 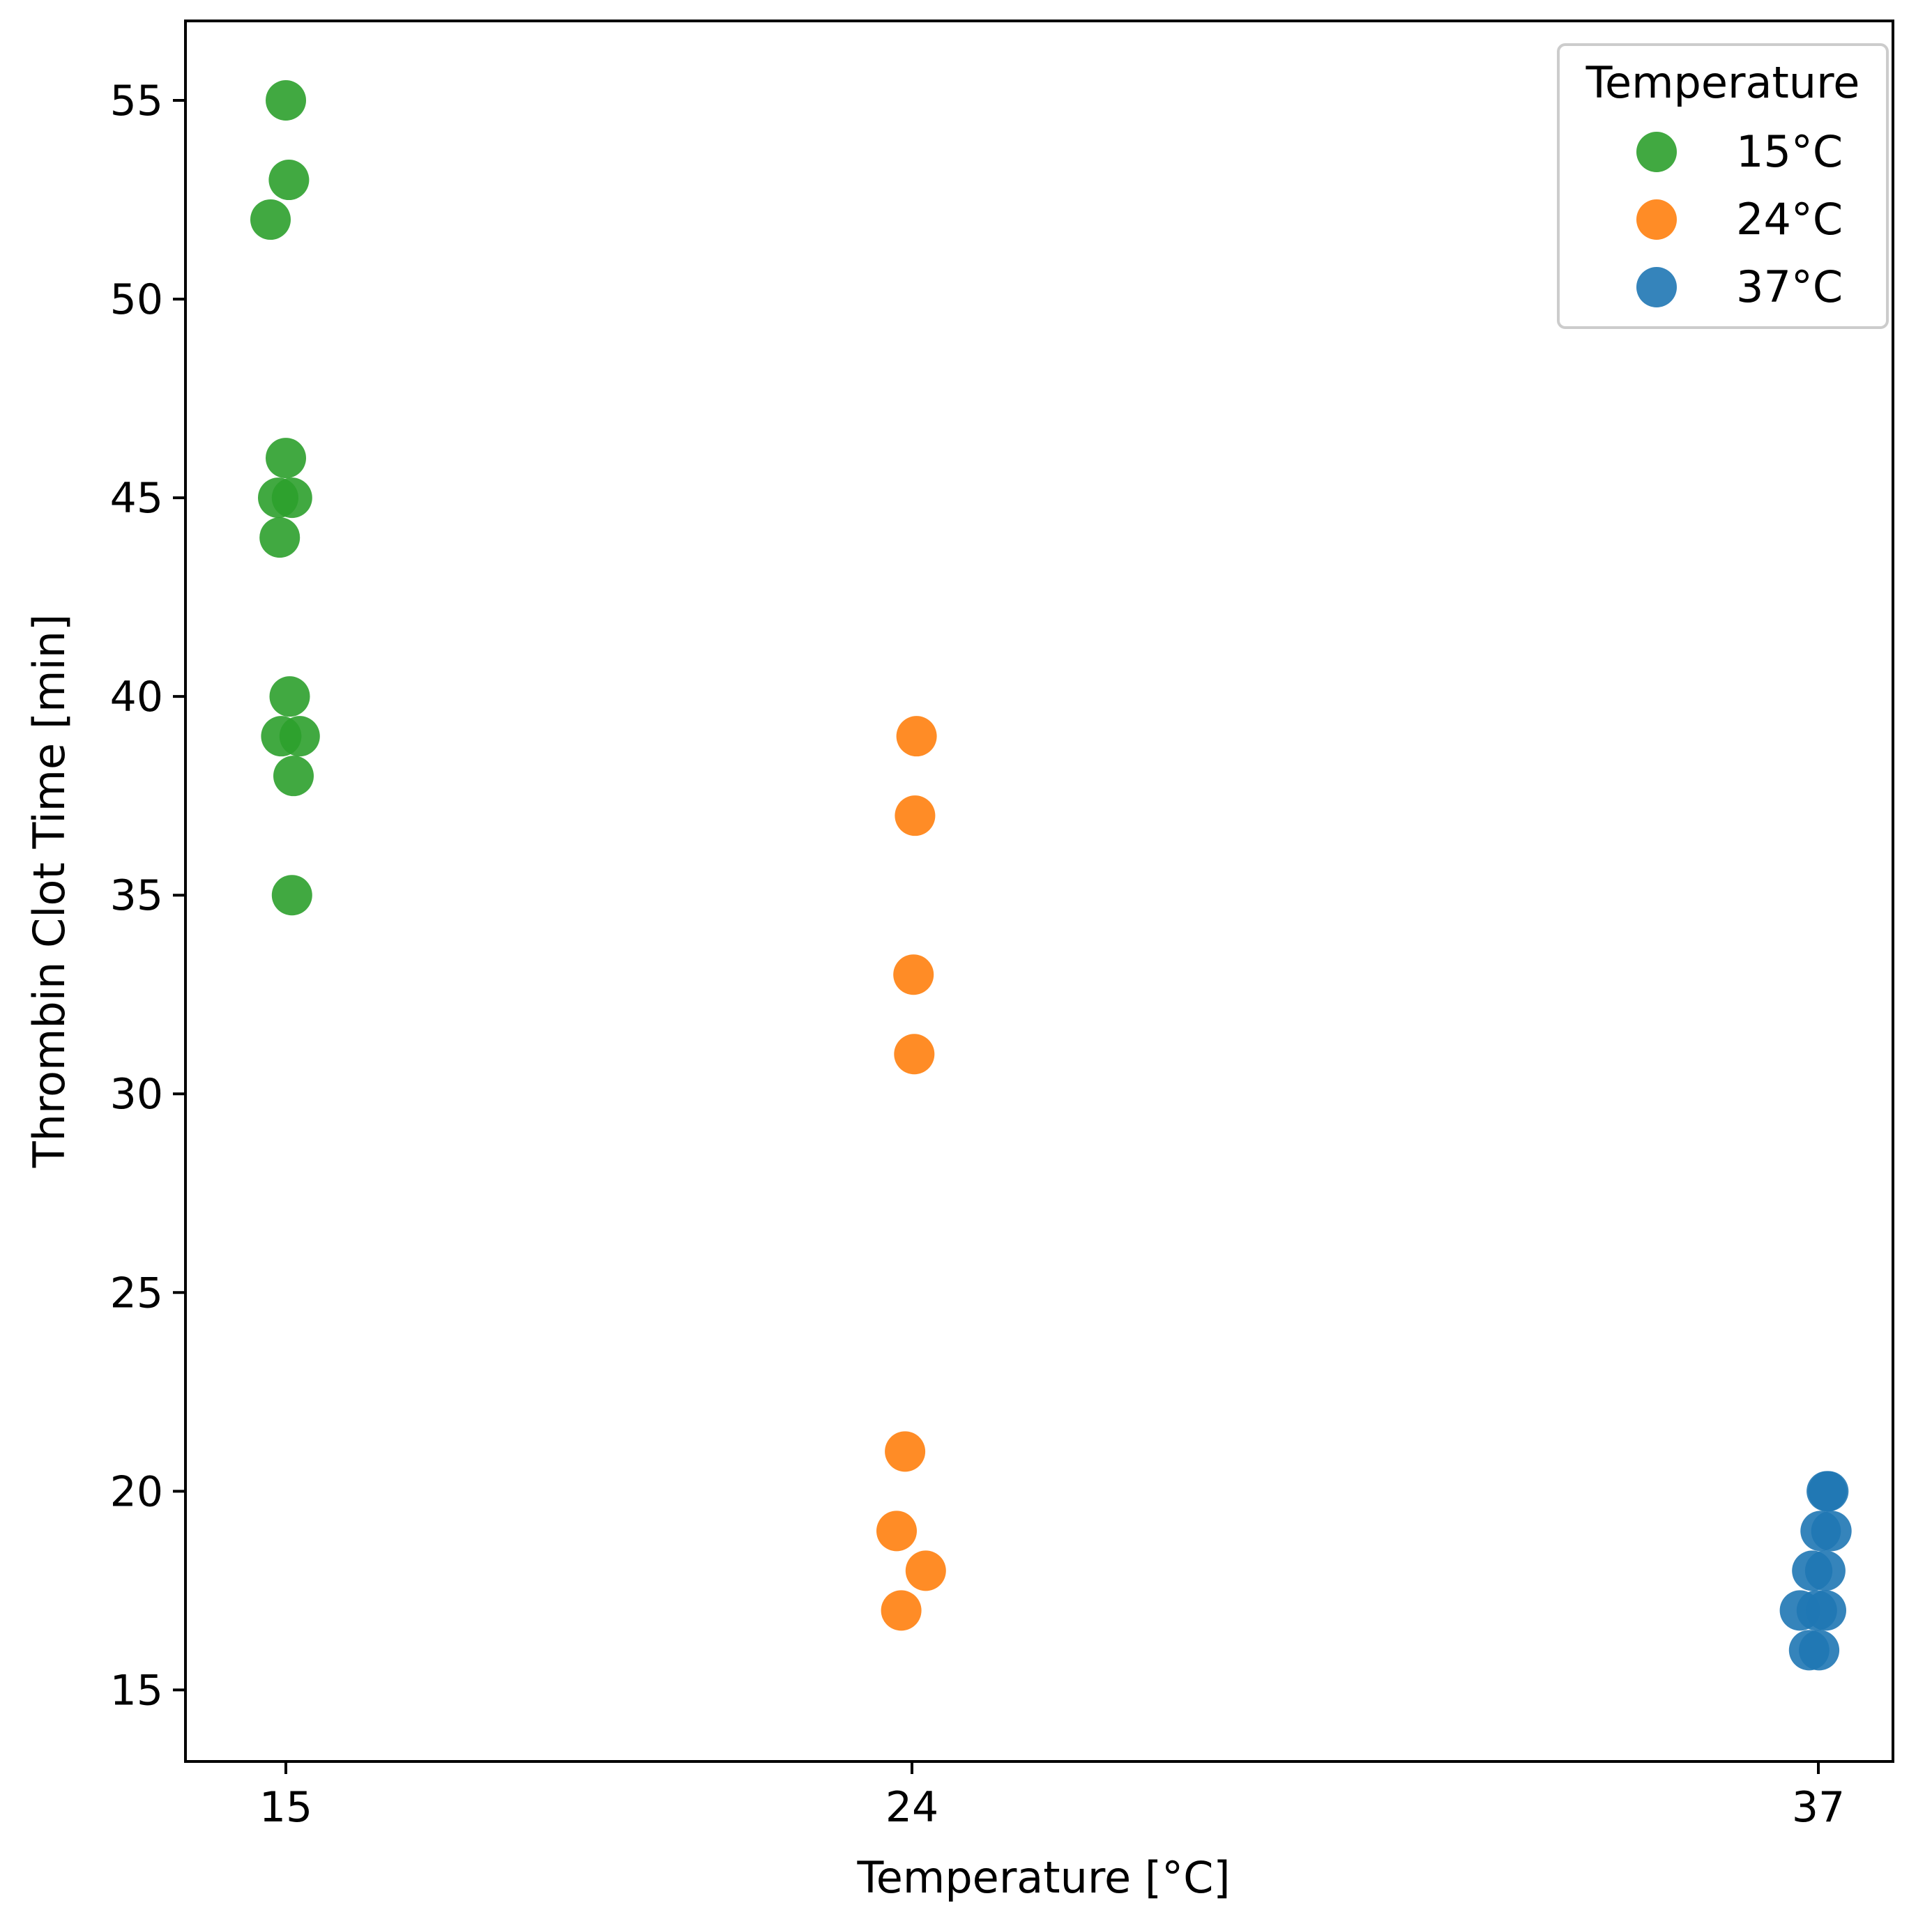 I want to click on x-axis-ticks: 15 24 37, so click(x=1052, y=1796).